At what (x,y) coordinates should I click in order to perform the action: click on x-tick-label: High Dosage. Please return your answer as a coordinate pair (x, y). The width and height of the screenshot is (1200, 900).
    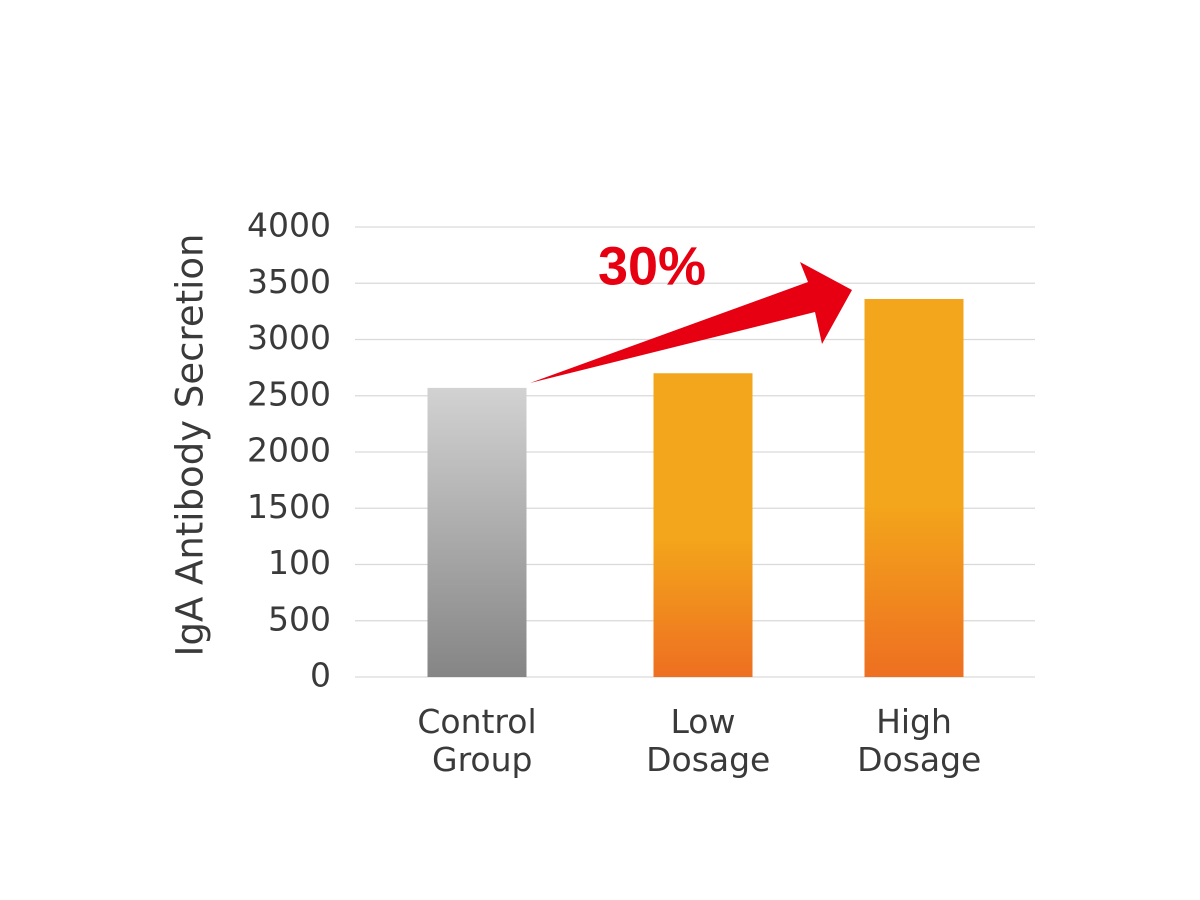
    Looking at the image, I should click on (914, 740).